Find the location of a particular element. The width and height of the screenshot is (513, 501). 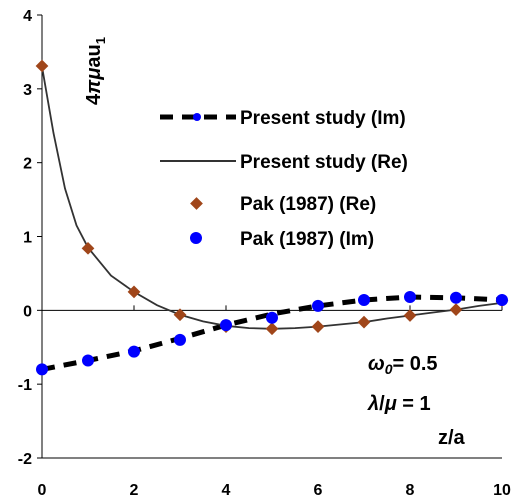

x-tick-label: 8 is located at coordinates (410, 490).